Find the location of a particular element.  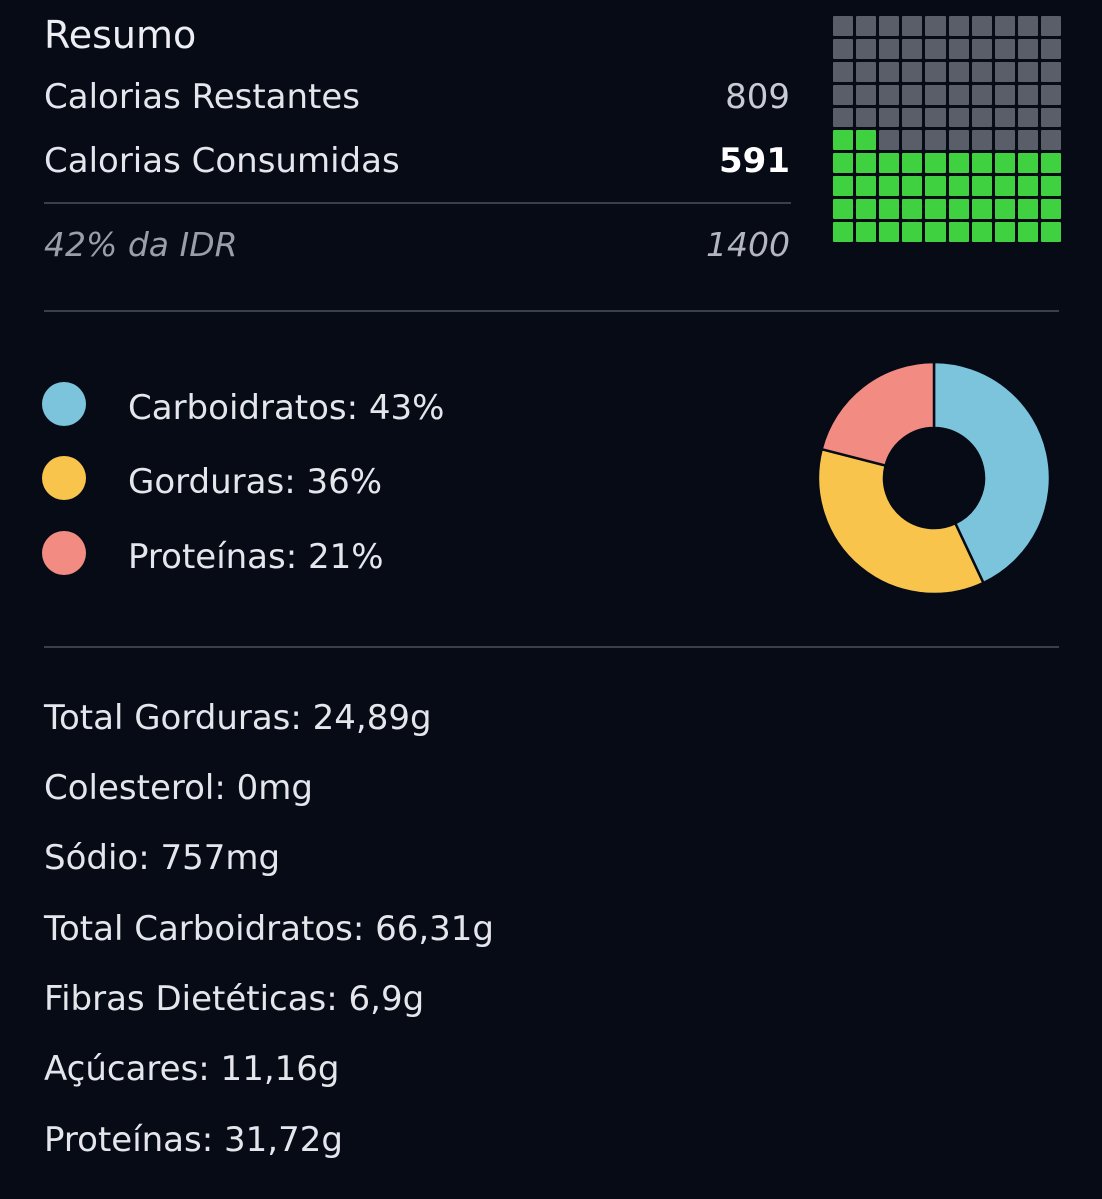

remaining-calories-value: 809 is located at coordinates (757, 97).